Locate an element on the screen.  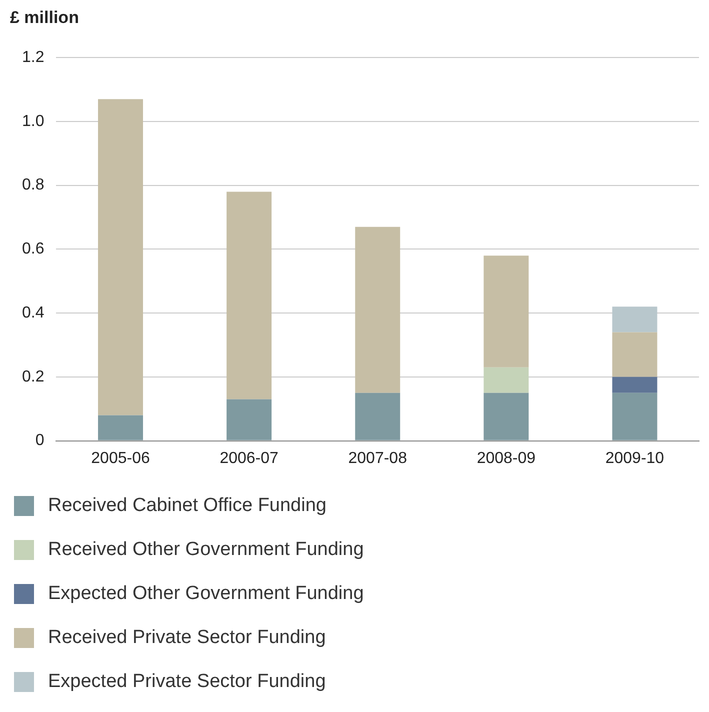
legend-label: Expected Private Sector Funding is located at coordinates (187, 682).